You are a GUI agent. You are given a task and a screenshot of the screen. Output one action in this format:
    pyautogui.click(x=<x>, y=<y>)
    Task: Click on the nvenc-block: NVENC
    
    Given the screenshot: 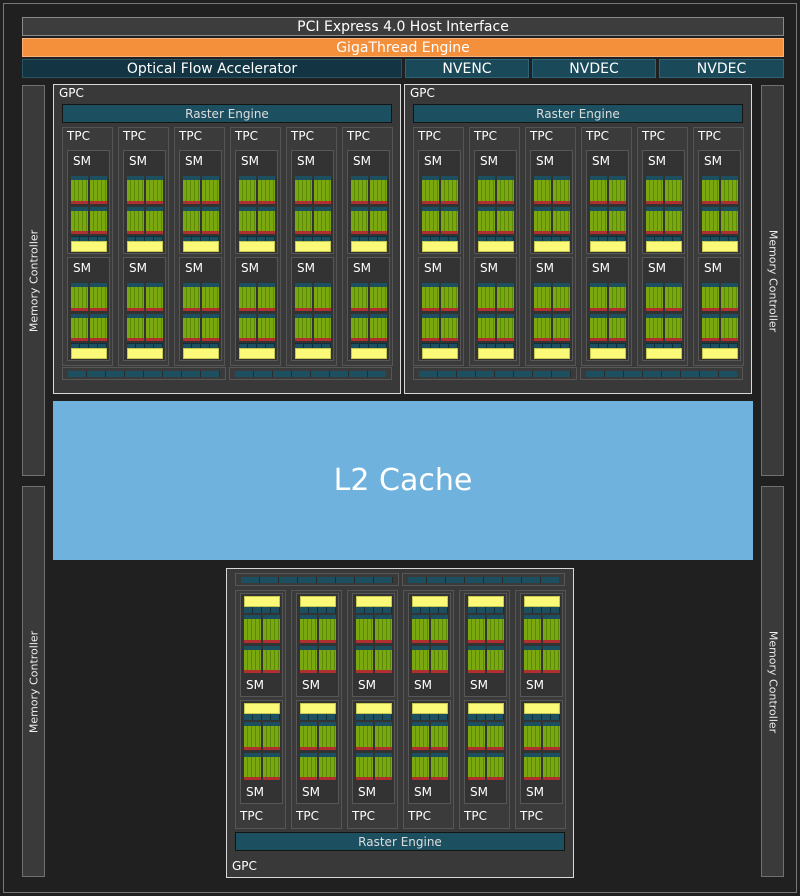 What is the action you would take?
    pyautogui.click(x=467, y=68)
    